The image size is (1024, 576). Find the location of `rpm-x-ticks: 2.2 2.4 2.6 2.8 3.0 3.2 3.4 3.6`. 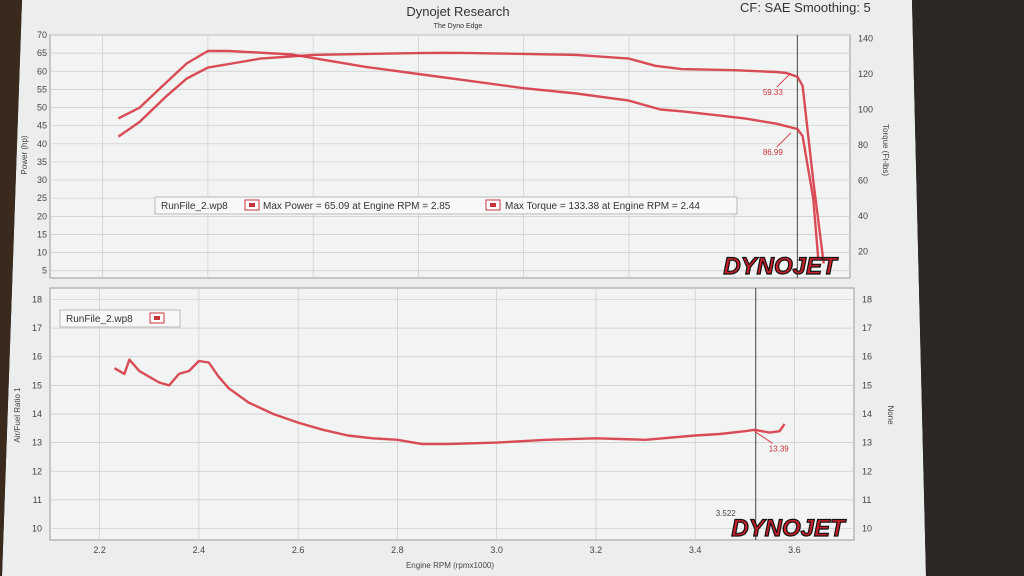

rpm-x-ticks: 2.2 2.4 2.6 2.8 3.0 3.2 3.4 3.6 is located at coordinates (446, 550).